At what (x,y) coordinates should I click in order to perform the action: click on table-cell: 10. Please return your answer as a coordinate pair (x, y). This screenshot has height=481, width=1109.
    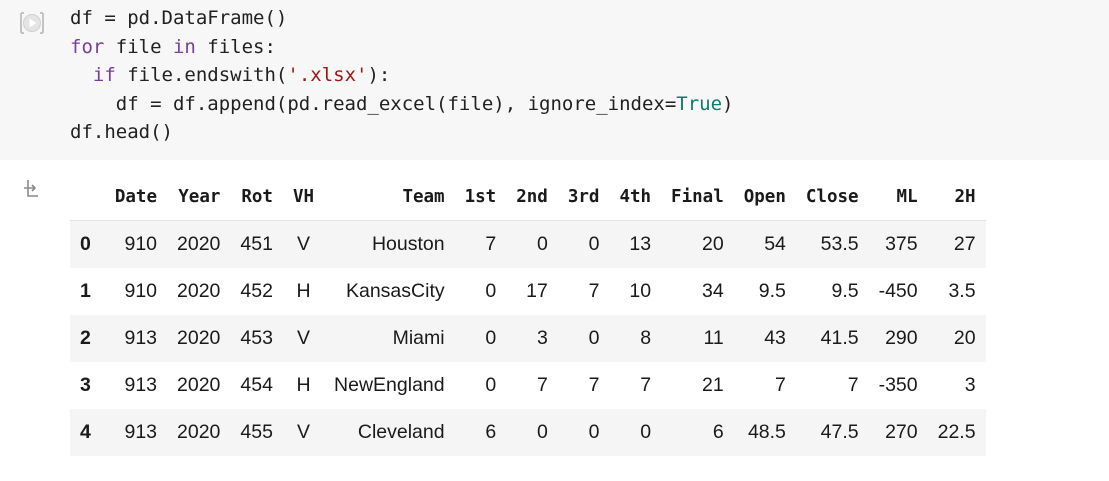
    Looking at the image, I should click on (640, 291).